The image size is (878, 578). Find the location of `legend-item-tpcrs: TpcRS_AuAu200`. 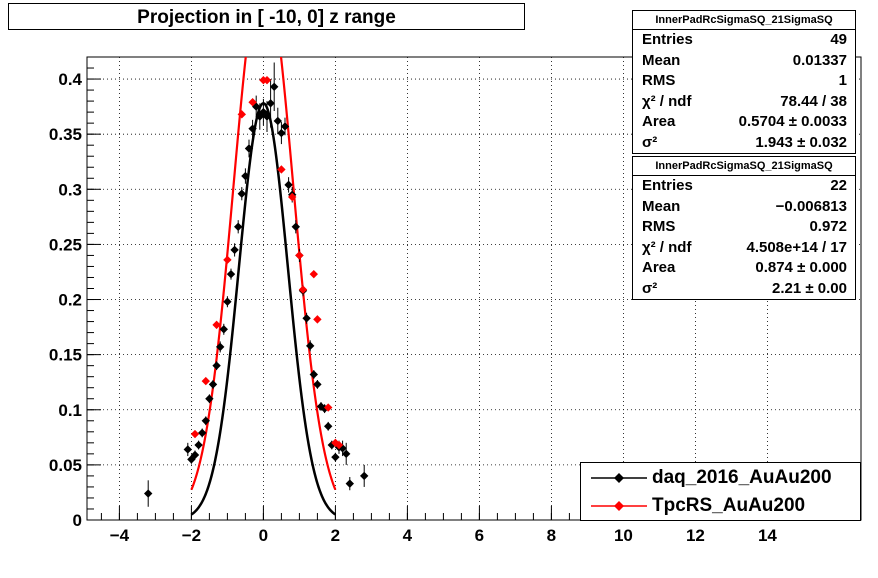

legend-item-tpcrs: TpcRS_AuAu200 is located at coordinates (720, 507).